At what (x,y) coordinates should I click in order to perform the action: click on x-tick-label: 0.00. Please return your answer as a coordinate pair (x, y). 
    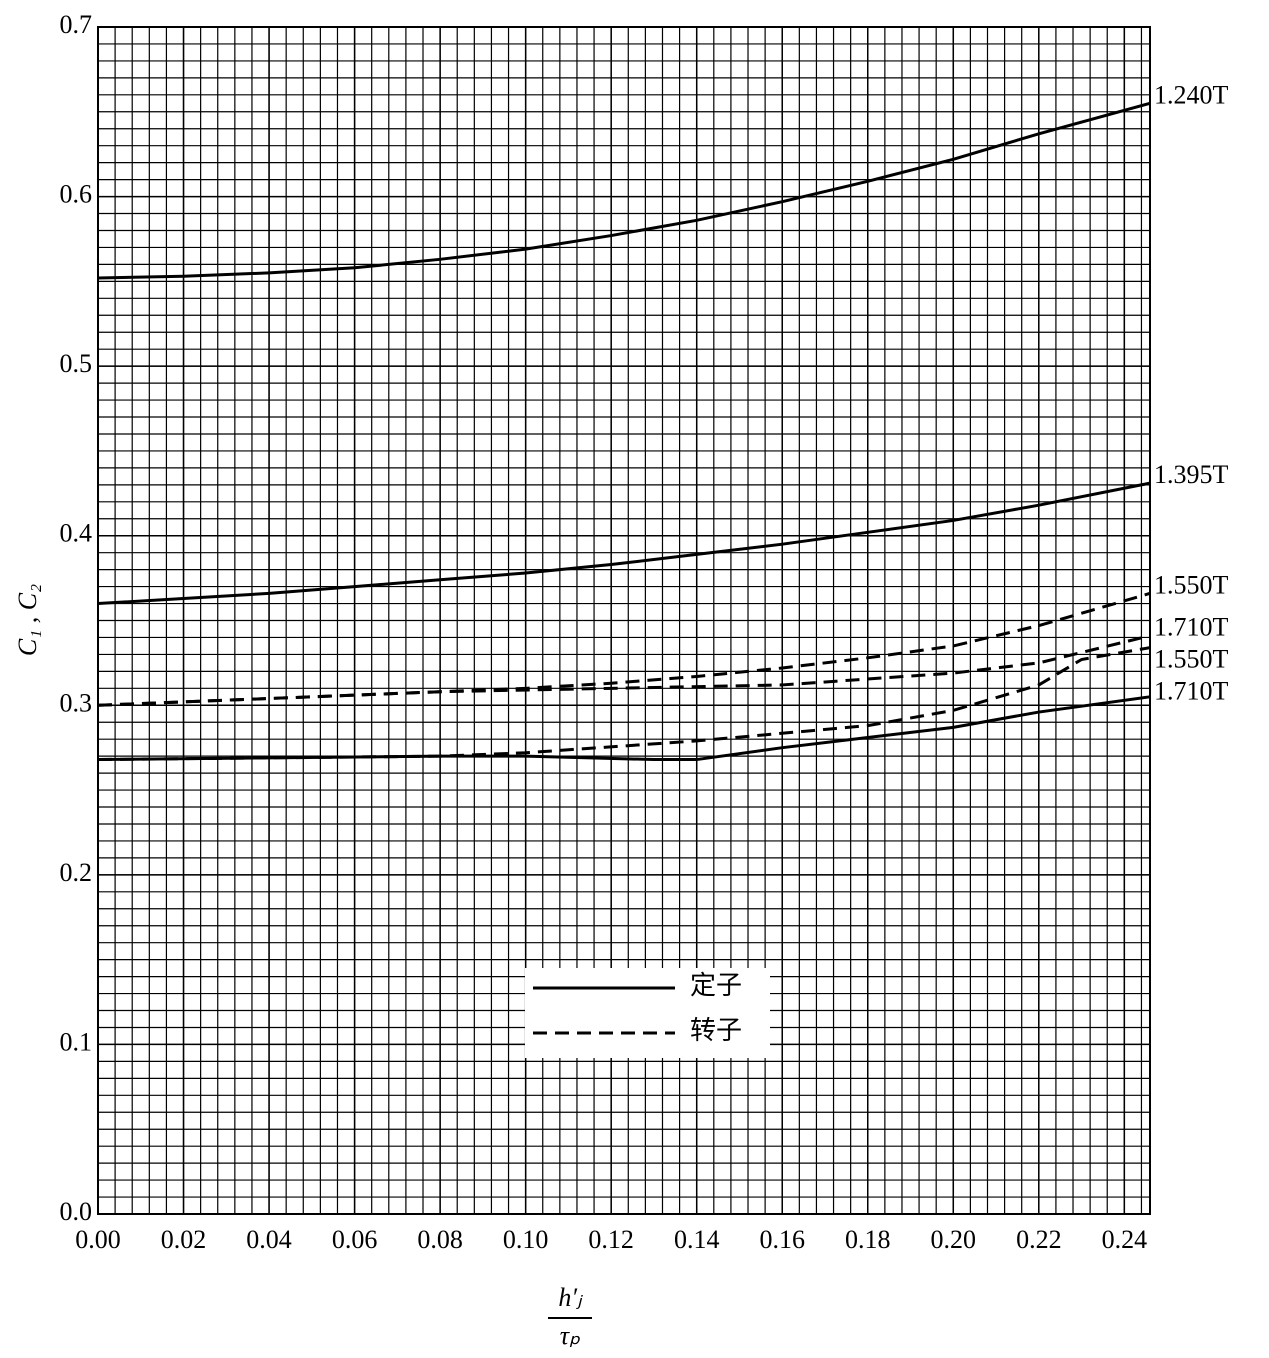
    Looking at the image, I should click on (98, 1239).